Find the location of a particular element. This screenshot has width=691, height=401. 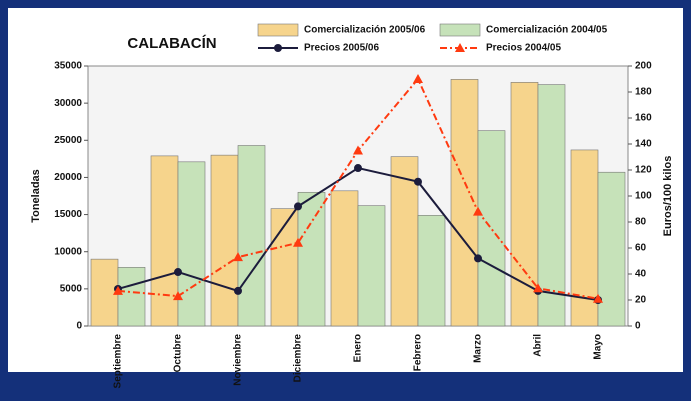

legend-label: Precios 2004/05 is located at coordinates (523, 48).